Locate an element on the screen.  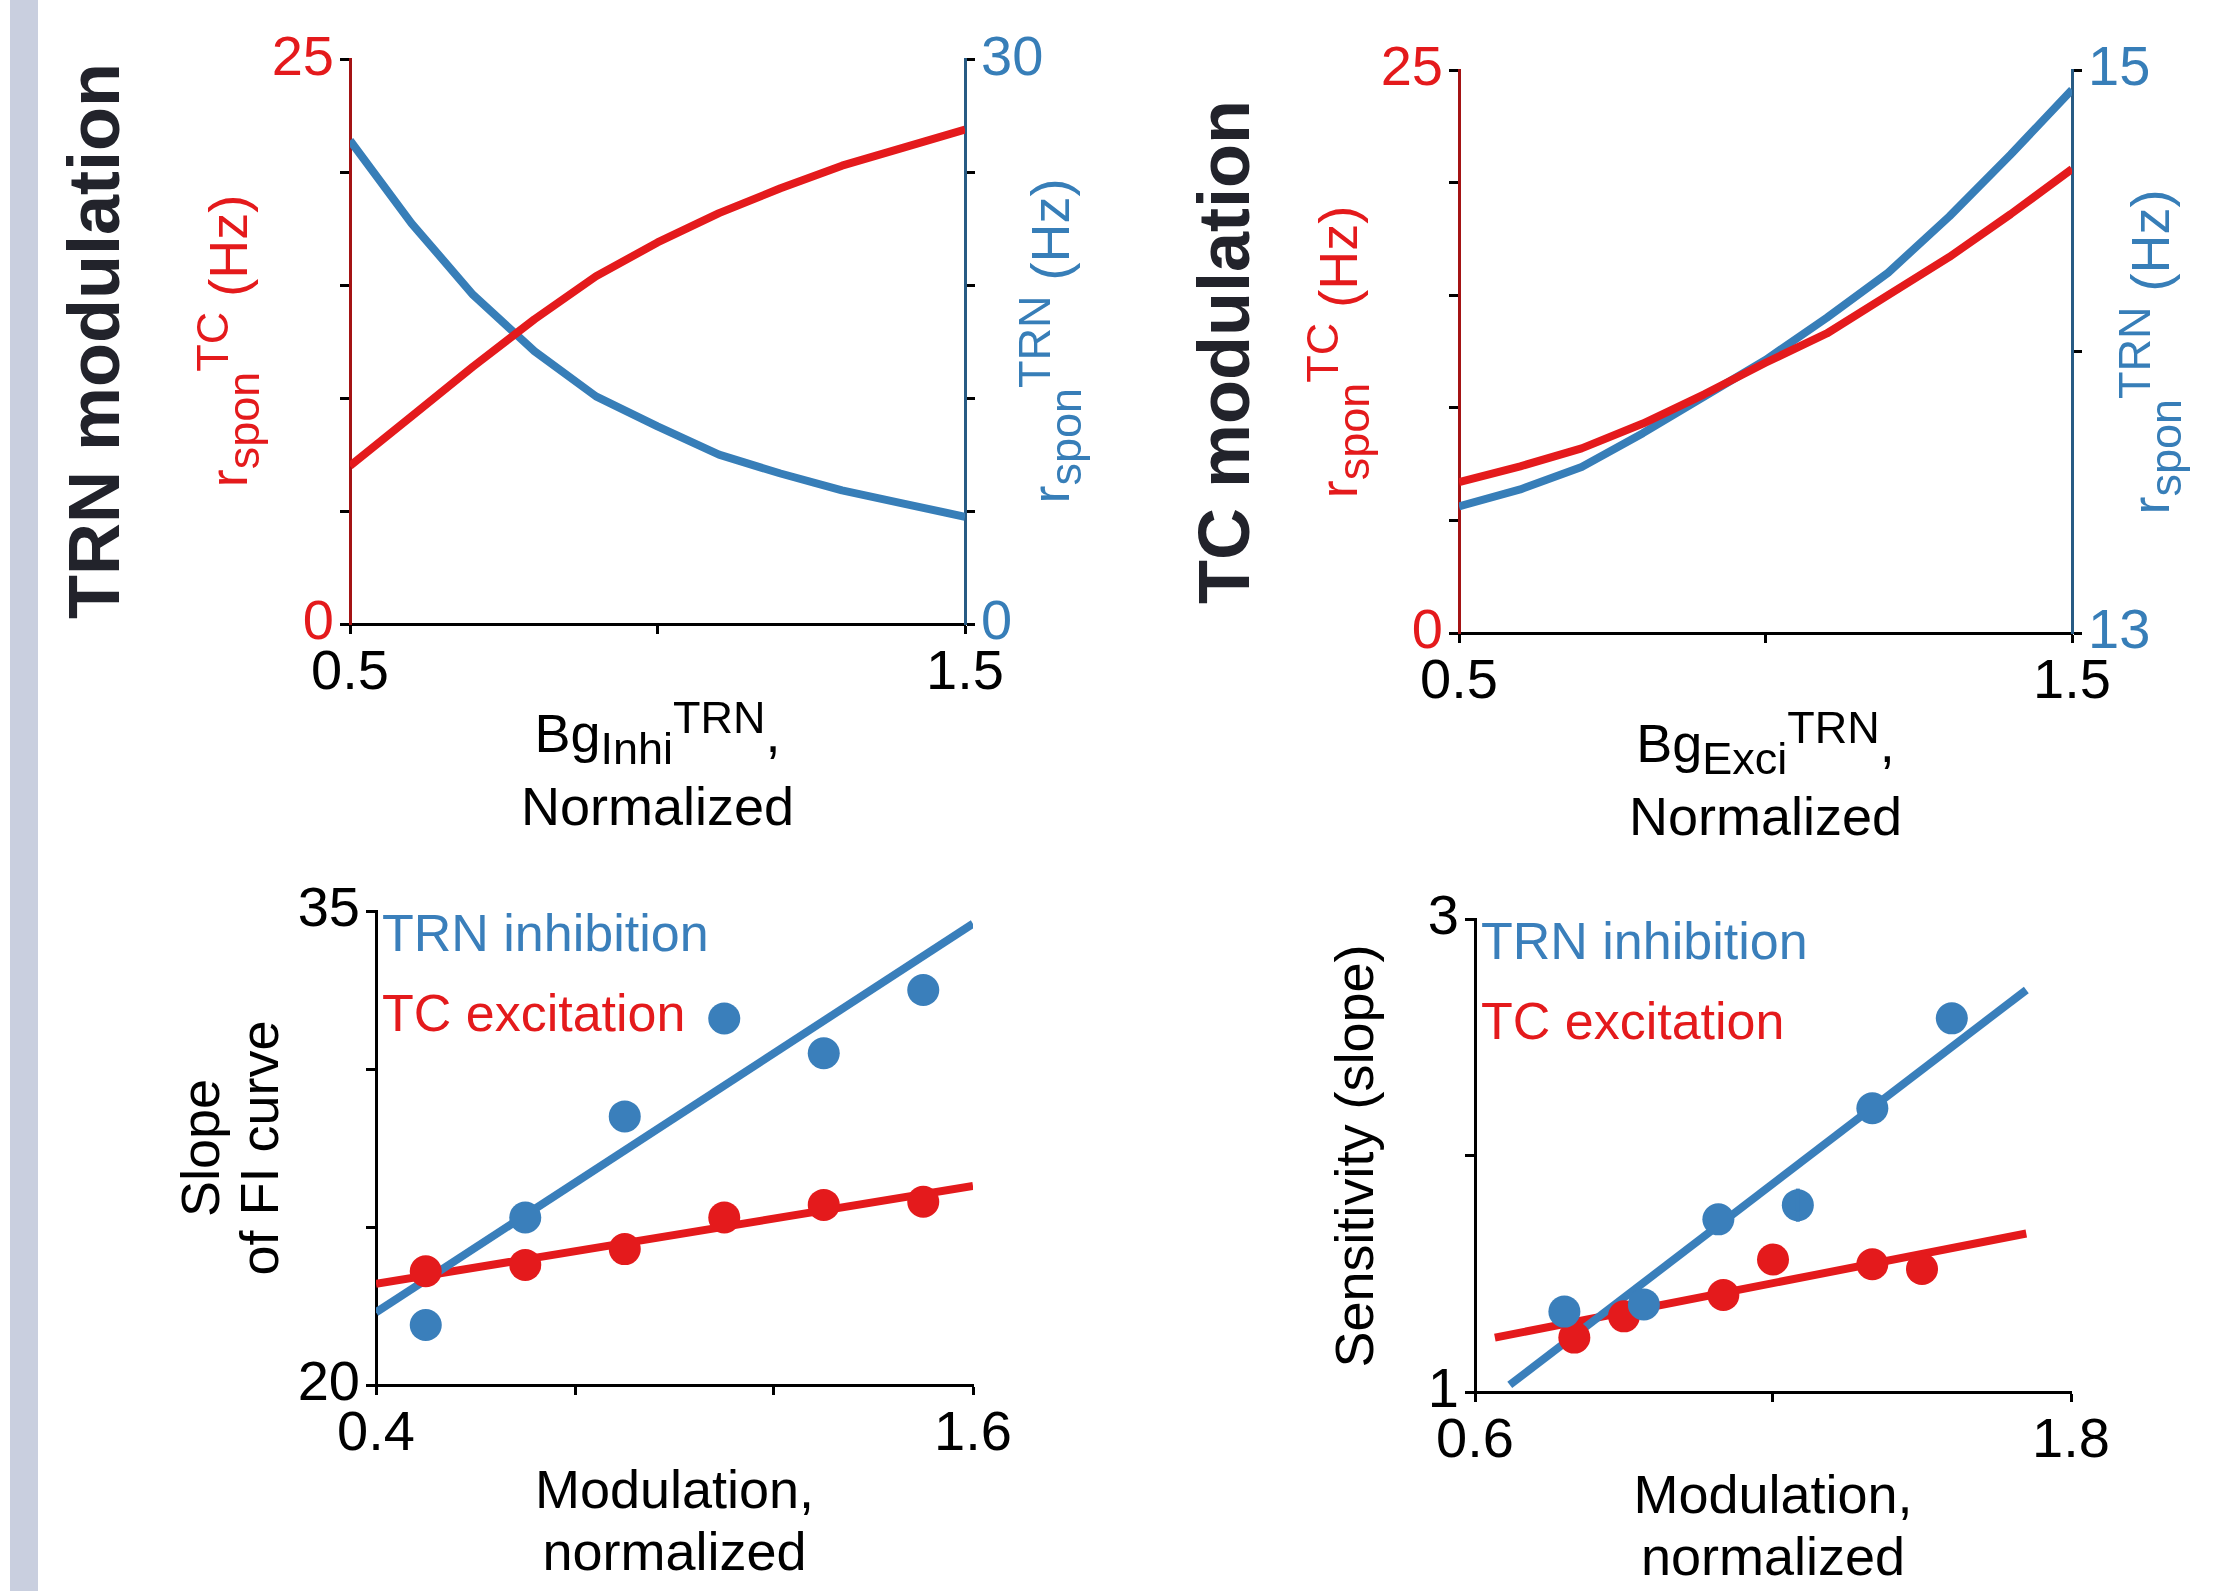
y-axis-title: Slope of FI curve is located at coordinates (229, 1148).